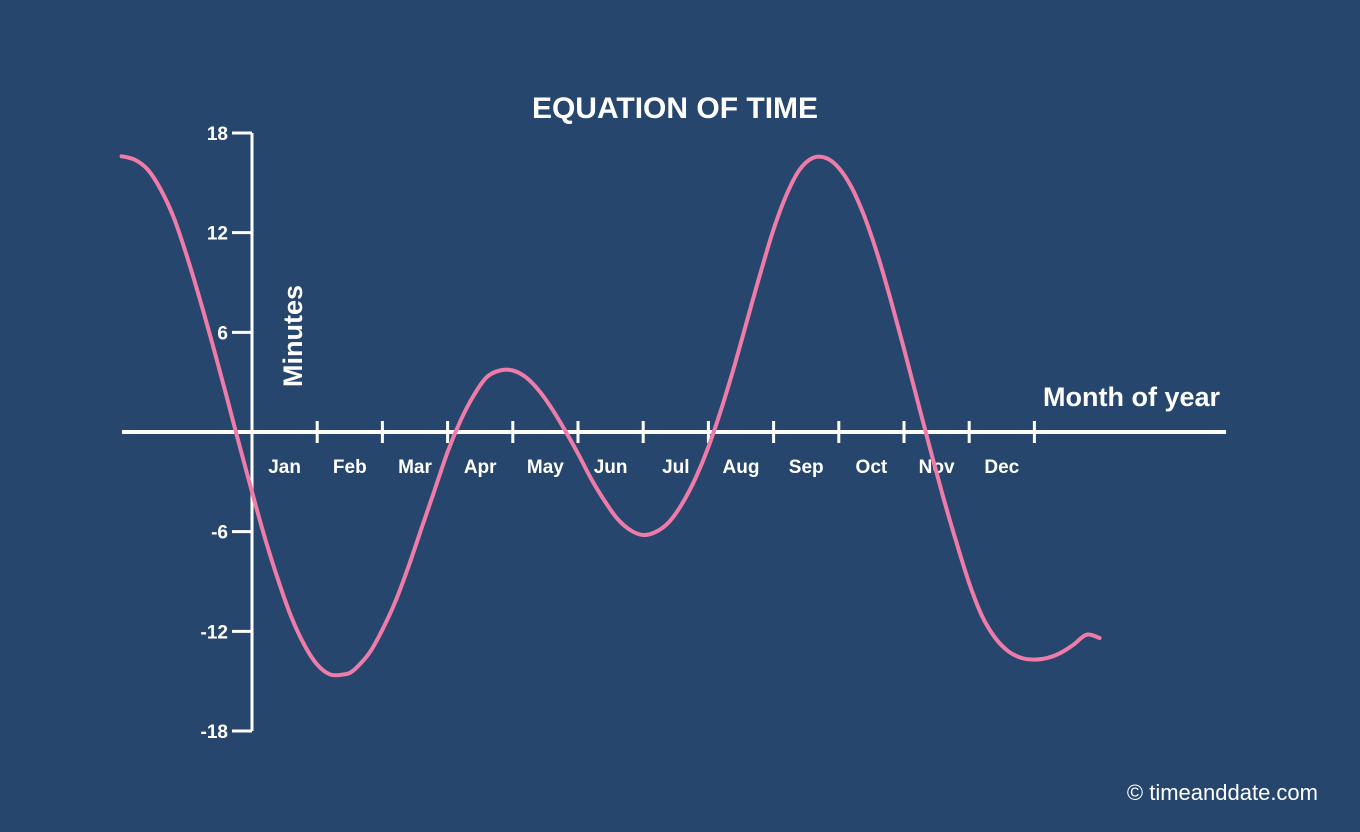  Describe the element at coordinates (222, 333) in the screenshot. I see `y-tick-label: 6` at that location.